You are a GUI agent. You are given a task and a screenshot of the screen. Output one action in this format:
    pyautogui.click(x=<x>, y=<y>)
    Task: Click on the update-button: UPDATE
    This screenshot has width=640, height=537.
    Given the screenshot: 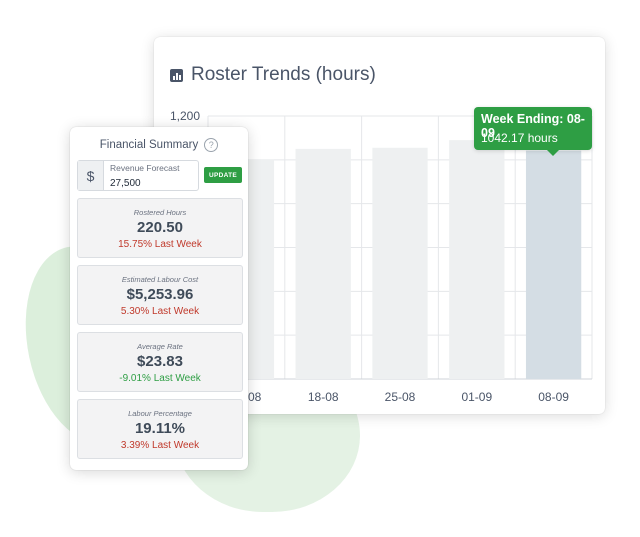 What is the action you would take?
    pyautogui.click(x=223, y=175)
    